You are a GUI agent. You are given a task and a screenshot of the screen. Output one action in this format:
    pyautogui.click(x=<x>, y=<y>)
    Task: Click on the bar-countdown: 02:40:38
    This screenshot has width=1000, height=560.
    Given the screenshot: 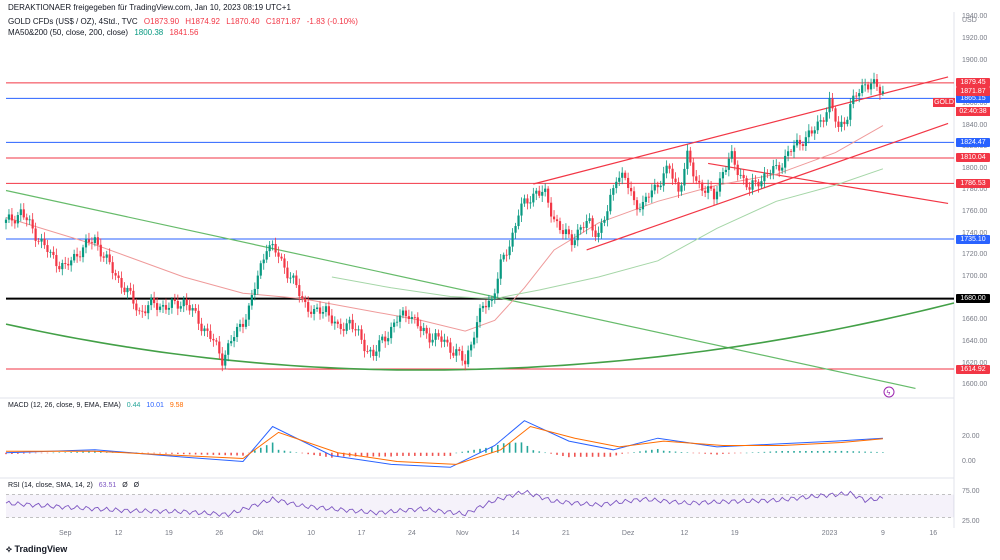 What is the action you would take?
    pyautogui.click(x=973, y=111)
    